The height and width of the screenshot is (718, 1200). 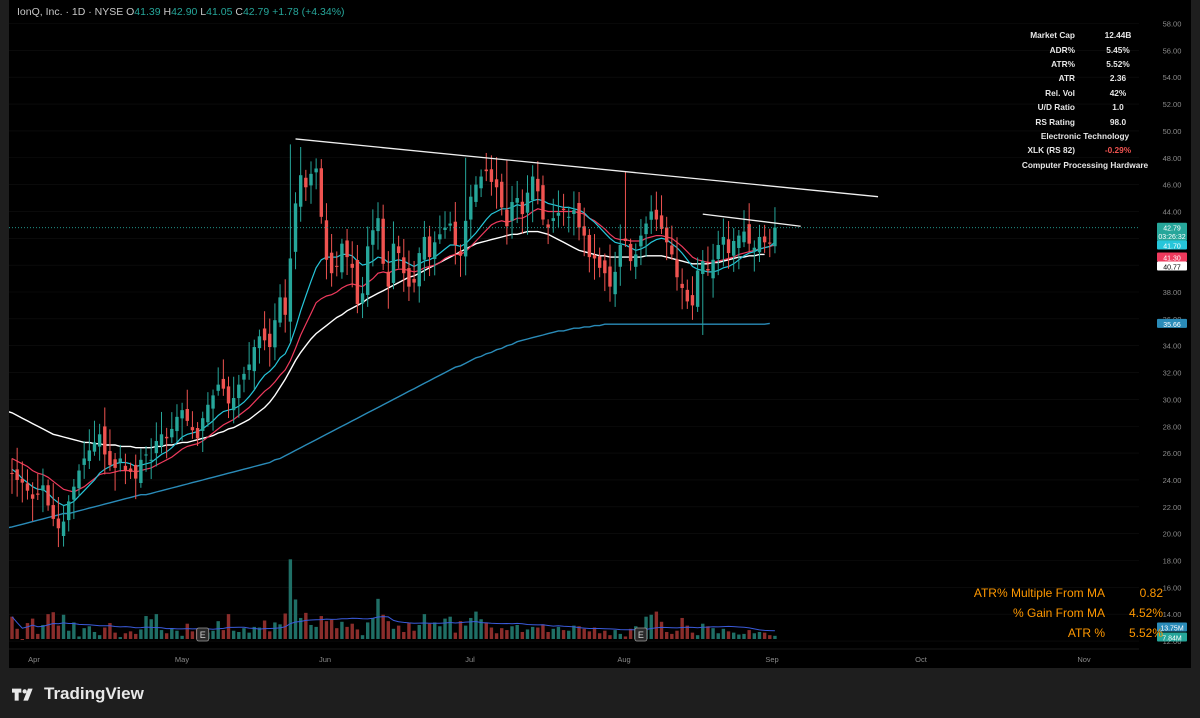 What do you see at coordinates (1172, 346) in the screenshot?
I see `price-tick-label: 34.00` at bounding box center [1172, 346].